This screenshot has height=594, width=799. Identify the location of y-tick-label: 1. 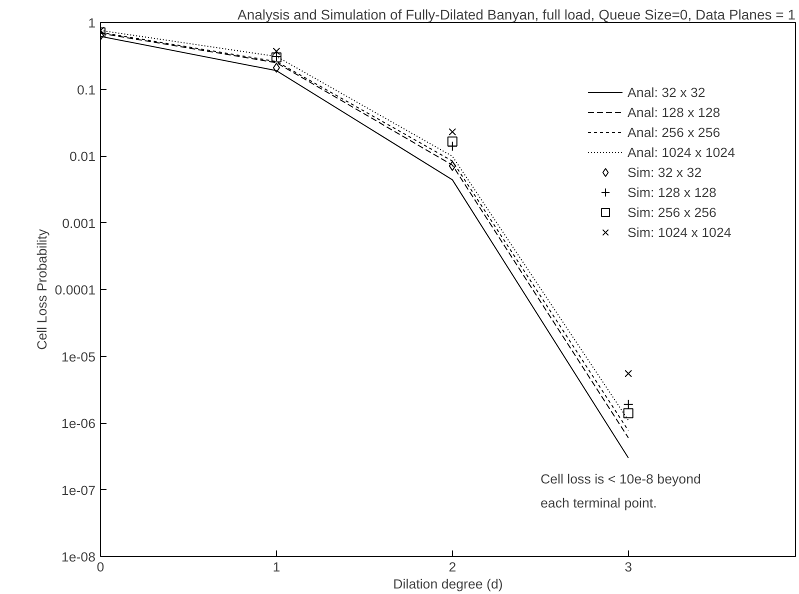
(92, 23).